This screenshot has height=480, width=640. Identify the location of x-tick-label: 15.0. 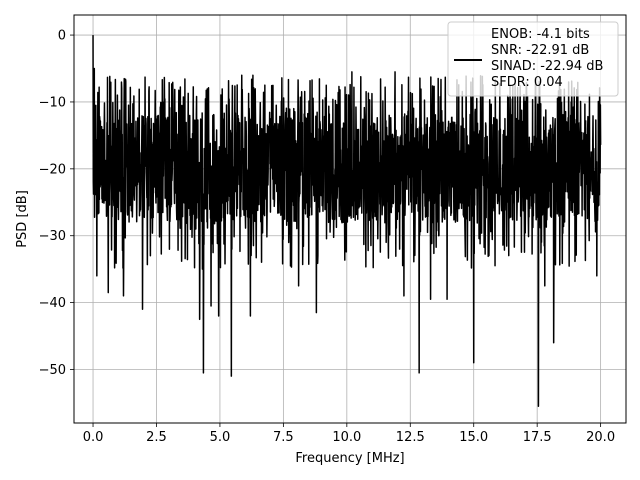
(473, 437).